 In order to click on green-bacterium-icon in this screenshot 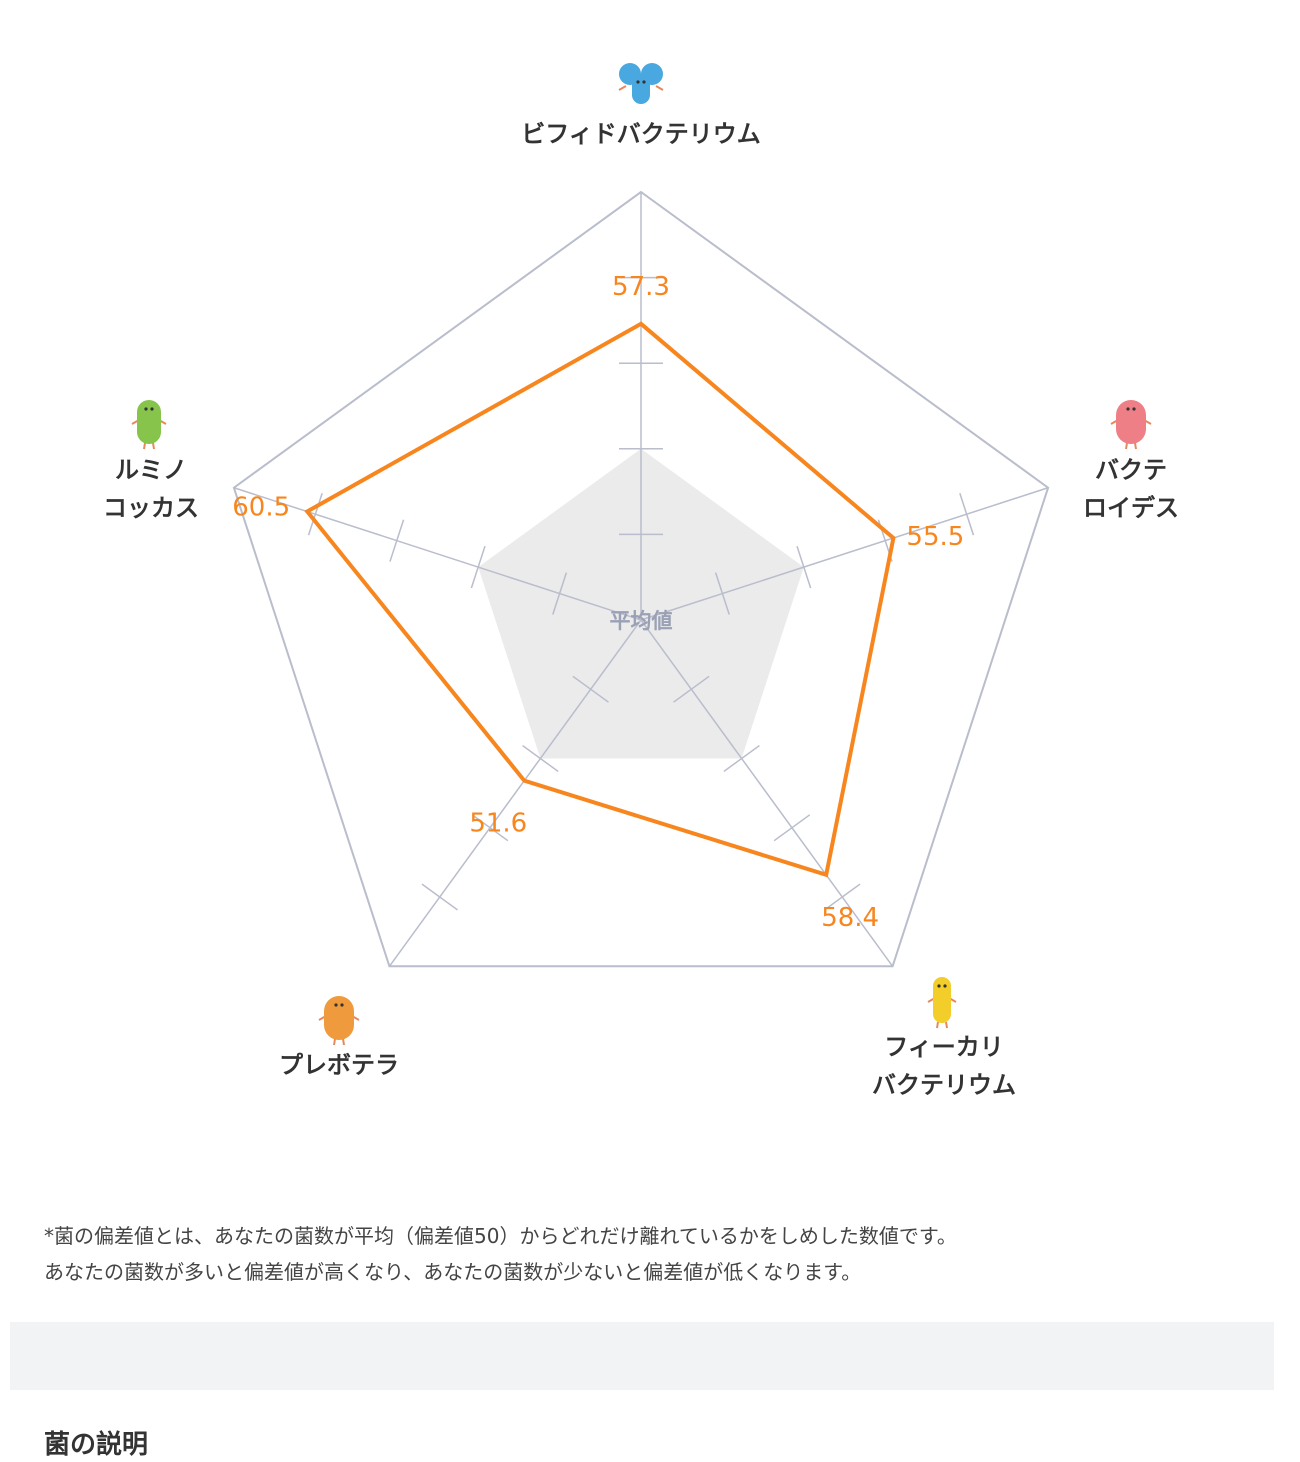, I will do `click(149, 425)`.